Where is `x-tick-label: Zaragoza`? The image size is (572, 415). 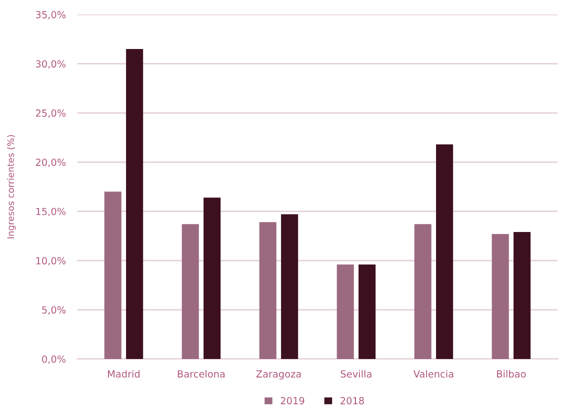 x-tick-label: Zaragoza is located at coordinates (278, 375).